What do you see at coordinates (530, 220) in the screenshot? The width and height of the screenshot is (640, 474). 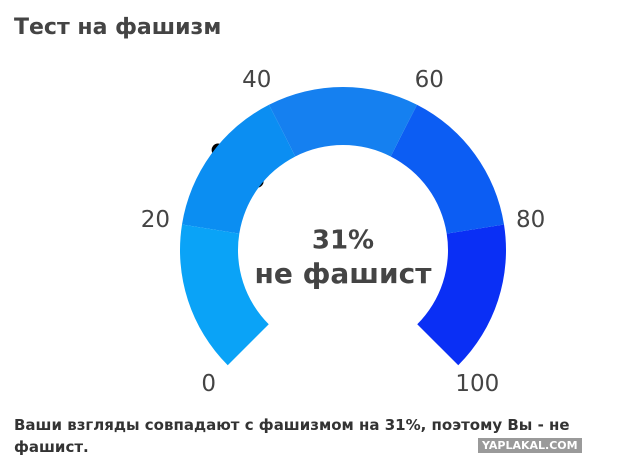 I see `tick-label: 80` at bounding box center [530, 220].